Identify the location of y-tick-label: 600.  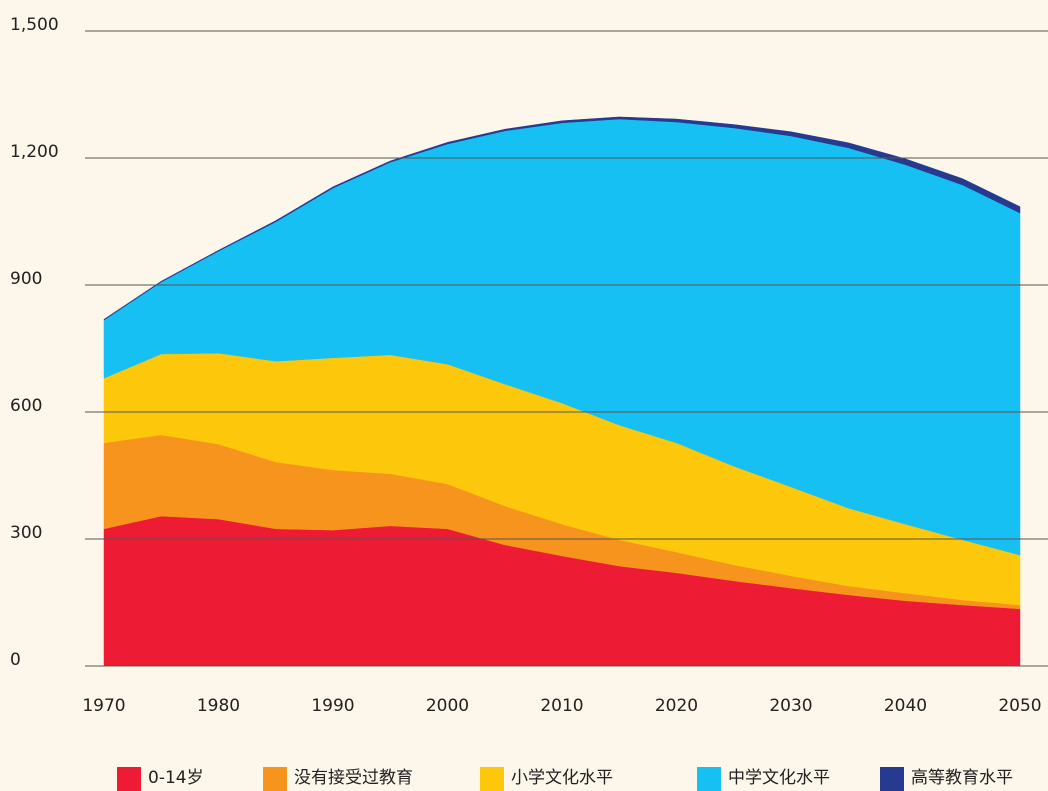
(26, 406).